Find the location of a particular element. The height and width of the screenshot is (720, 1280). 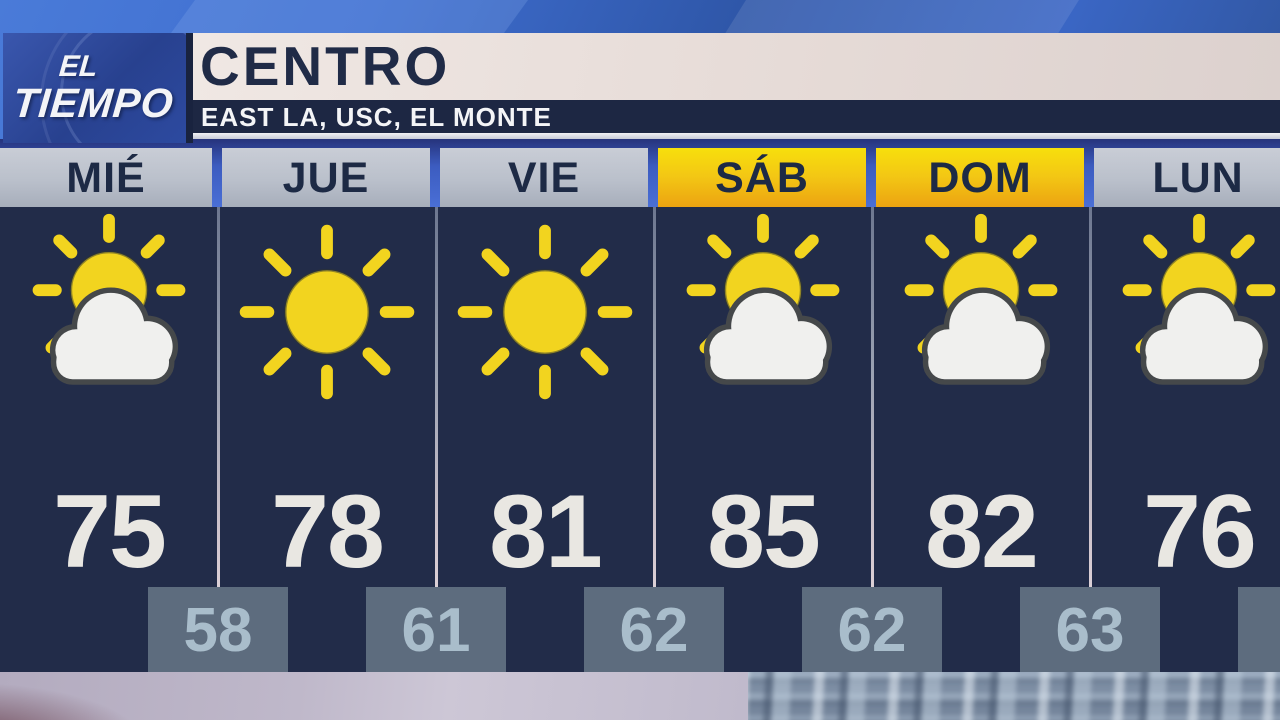

subtitle-bar: EAST LA, USC, EL MONTE is located at coordinates (733, 116).